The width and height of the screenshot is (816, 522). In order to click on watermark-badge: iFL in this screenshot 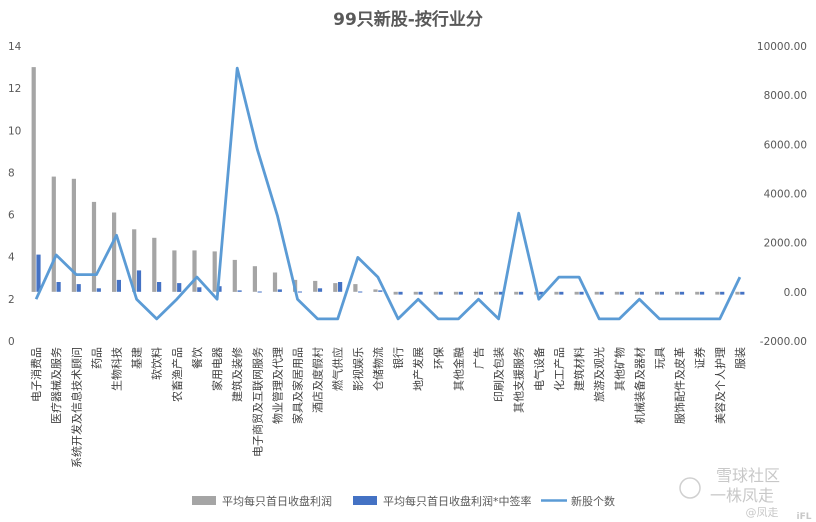, I will do `click(804, 517)`.